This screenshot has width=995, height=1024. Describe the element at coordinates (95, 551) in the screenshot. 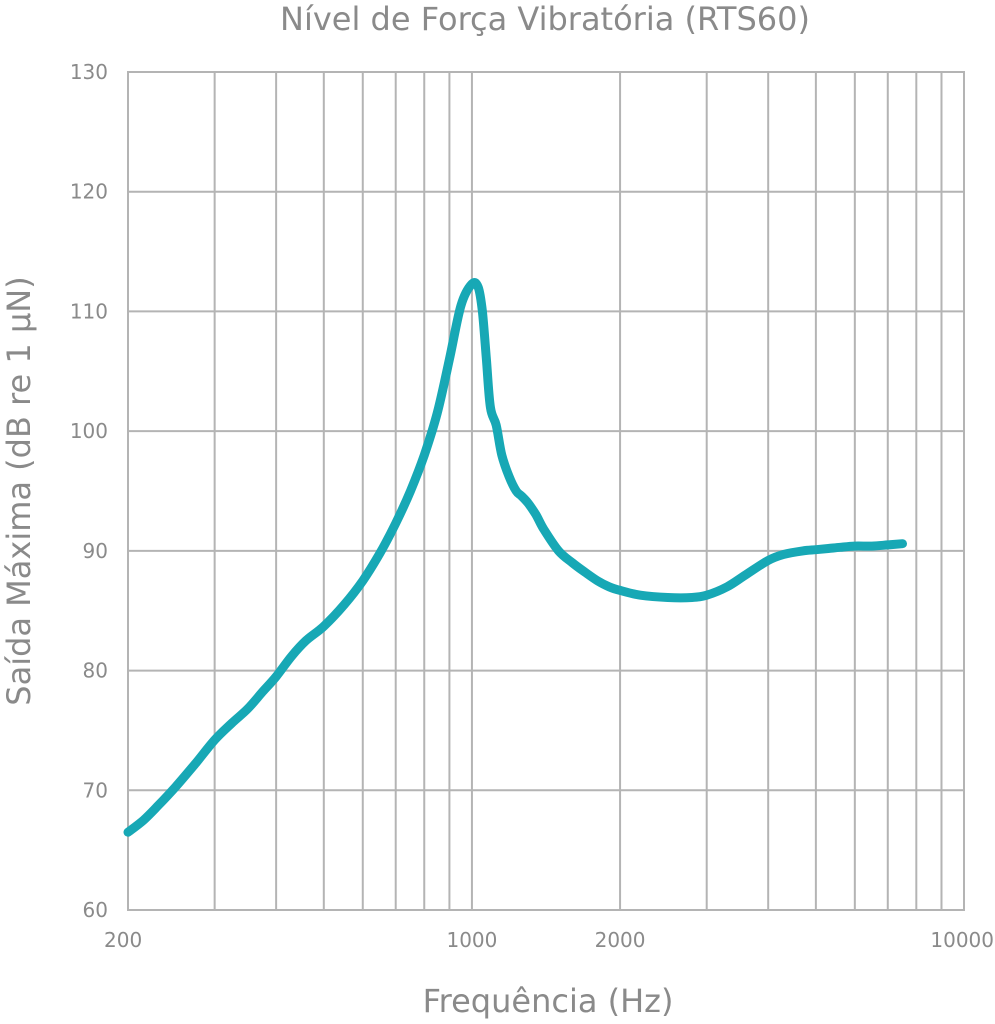

I see `y-tick-label: 90` at that location.